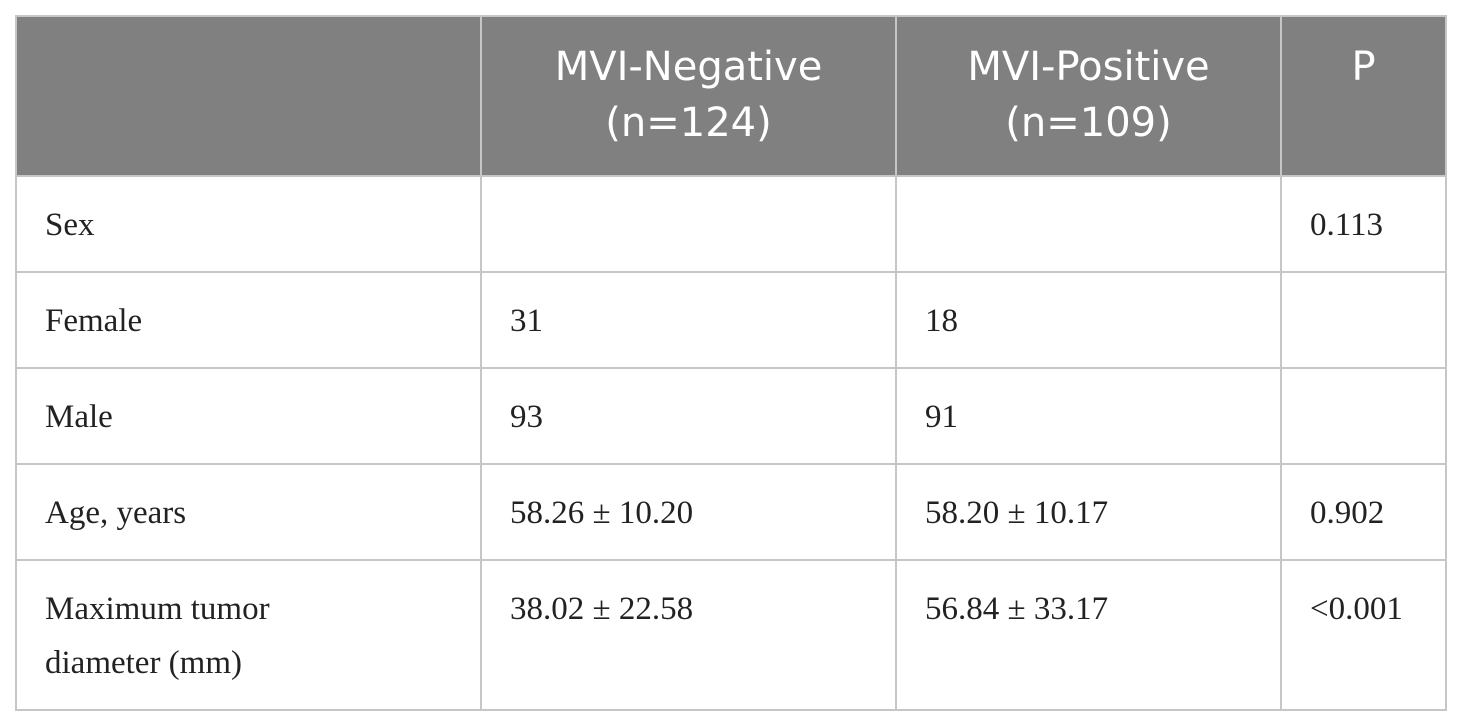 This screenshot has height=723, width=1460. What do you see at coordinates (1363, 512) in the screenshot?
I see `cell: 0.902` at bounding box center [1363, 512].